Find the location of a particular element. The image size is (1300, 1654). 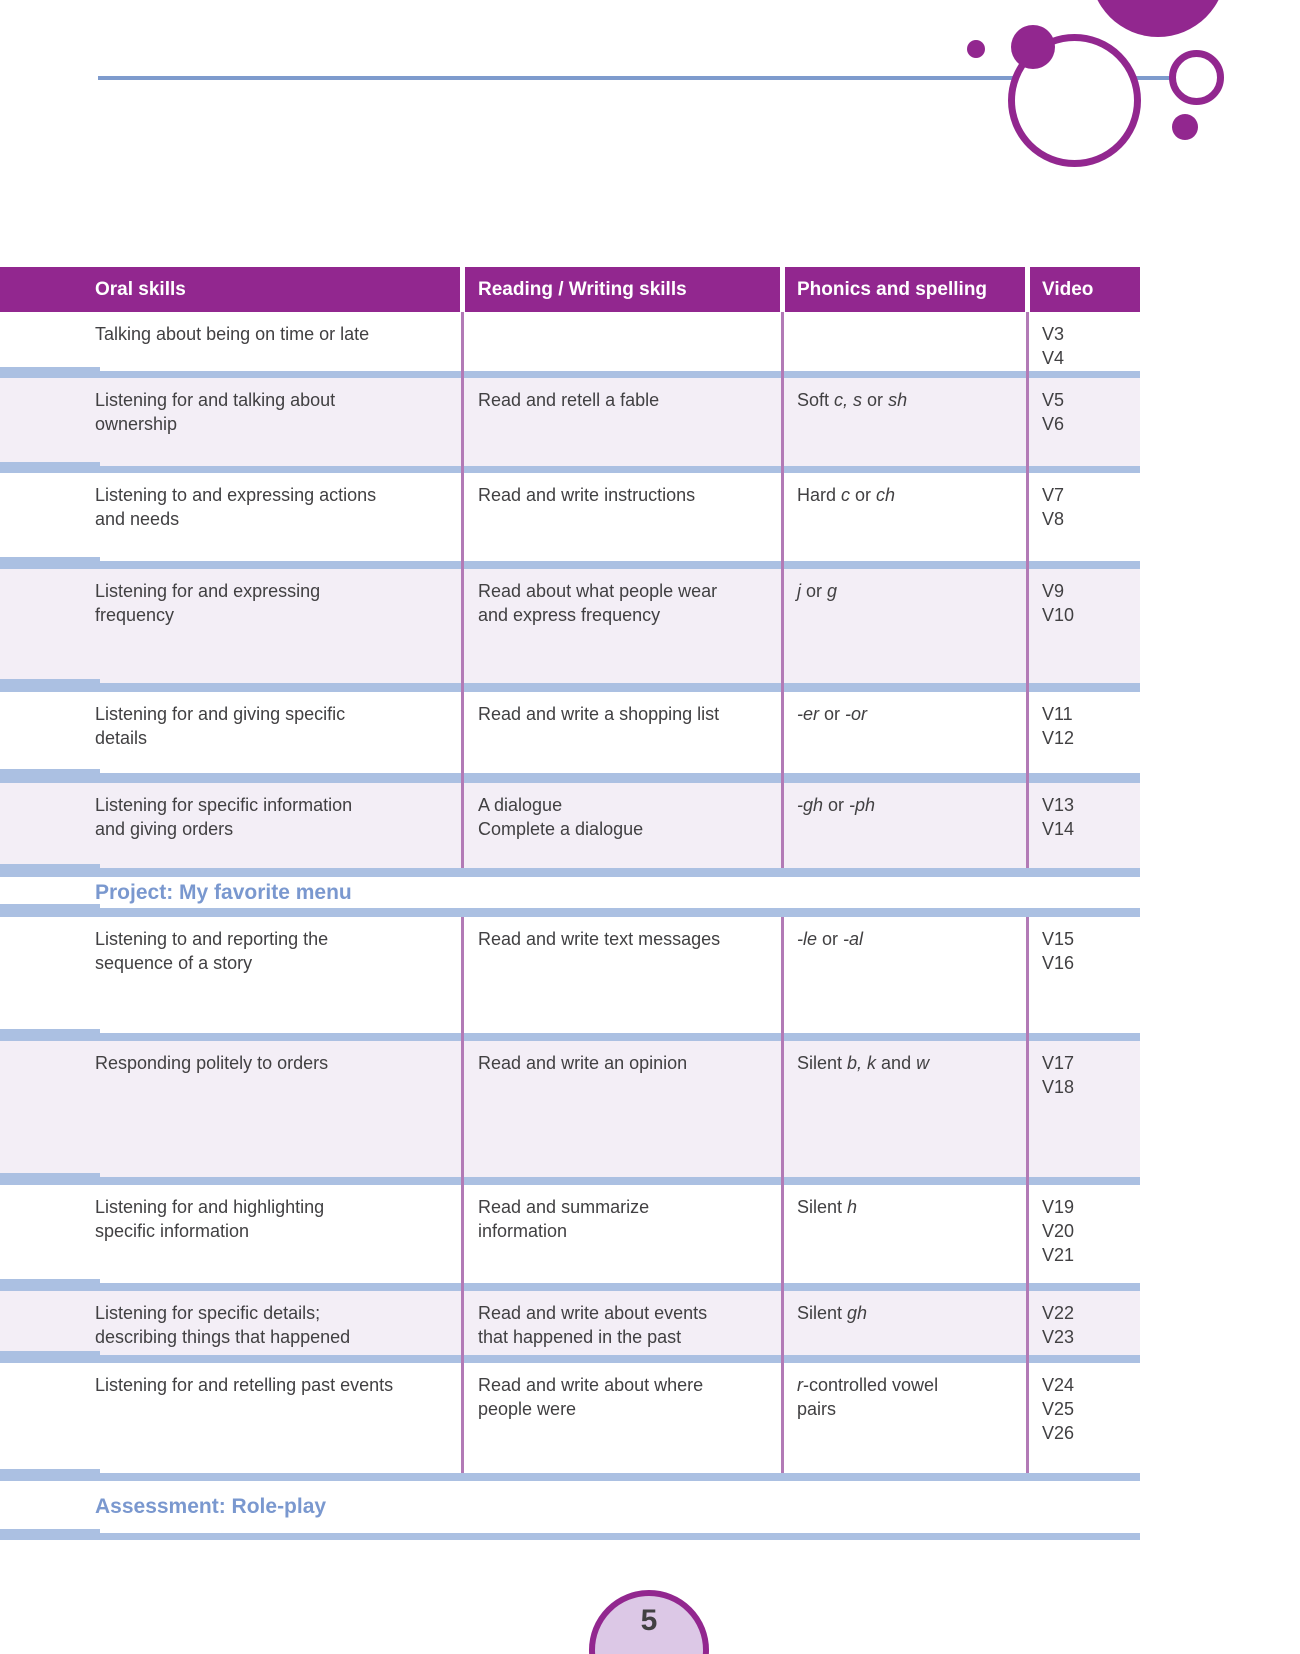

video-cell: V17 V18 is located at coordinates (1058, 1075).